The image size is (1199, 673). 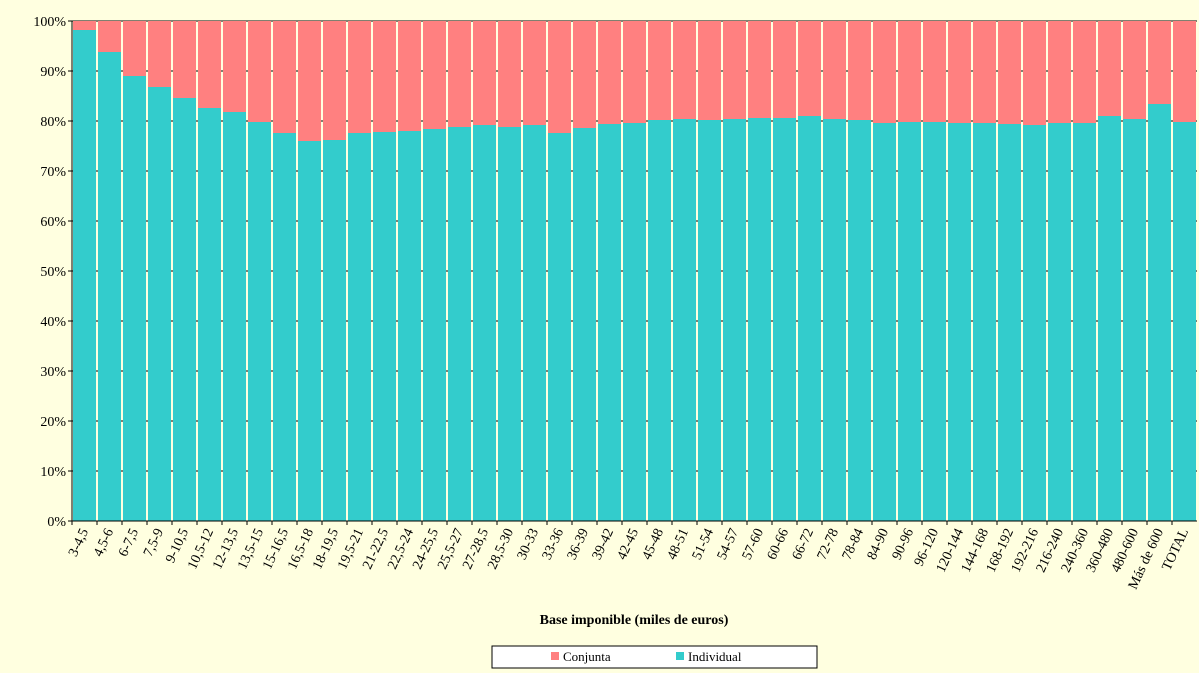 I want to click on y-tick-label: 10%, so click(x=53, y=472).